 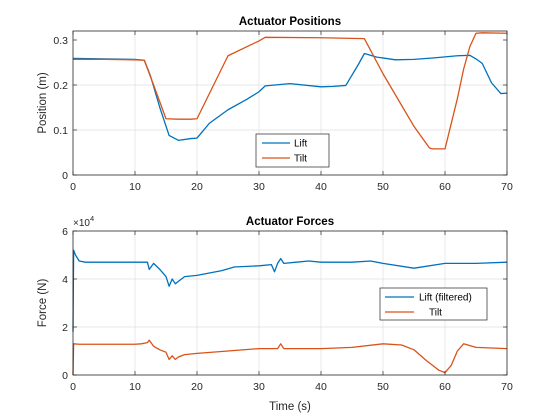 I want to click on y-tick-label: 0.1, so click(x=60, y=131).